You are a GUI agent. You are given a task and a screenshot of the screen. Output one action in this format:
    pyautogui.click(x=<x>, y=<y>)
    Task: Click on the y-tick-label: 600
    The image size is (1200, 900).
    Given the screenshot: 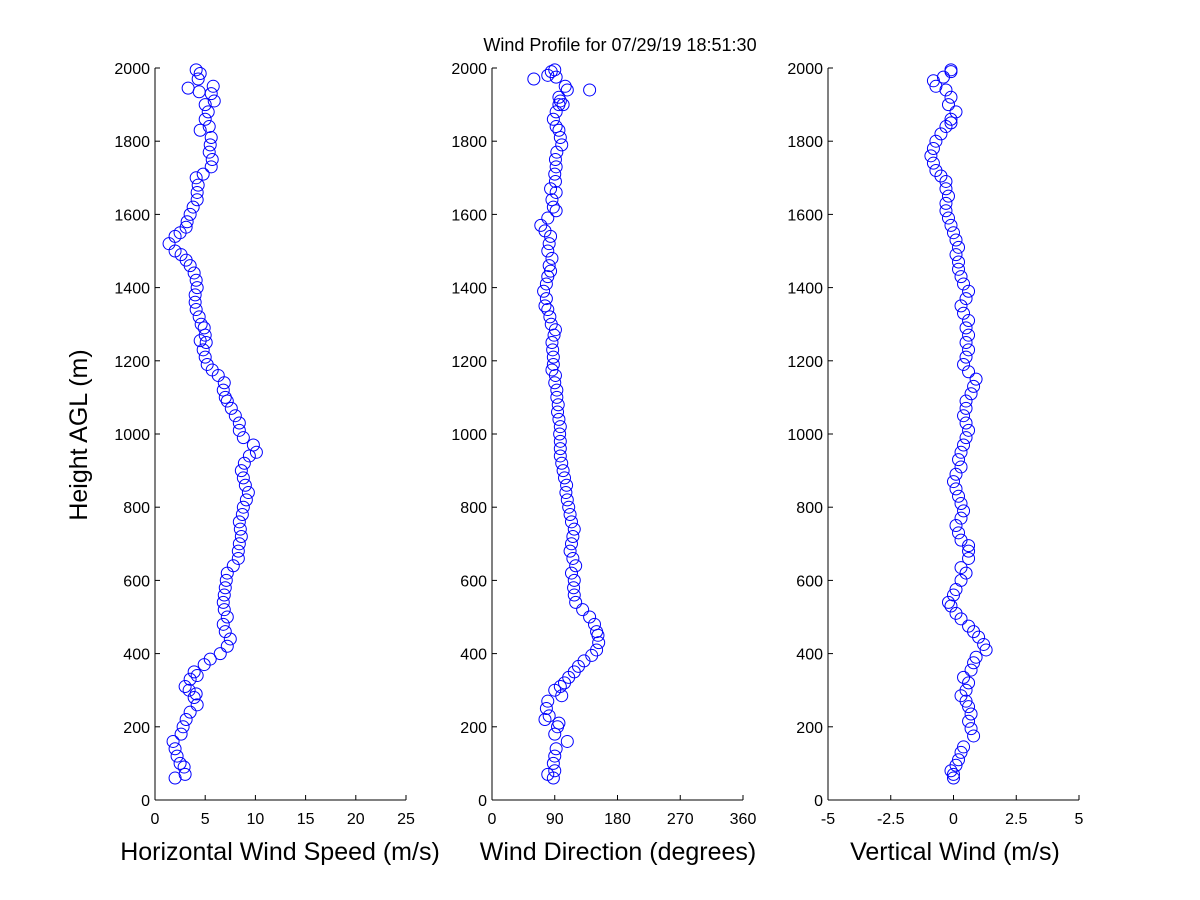 What is the action you would take?
    pyautogui.click(x=473, y=581)
    